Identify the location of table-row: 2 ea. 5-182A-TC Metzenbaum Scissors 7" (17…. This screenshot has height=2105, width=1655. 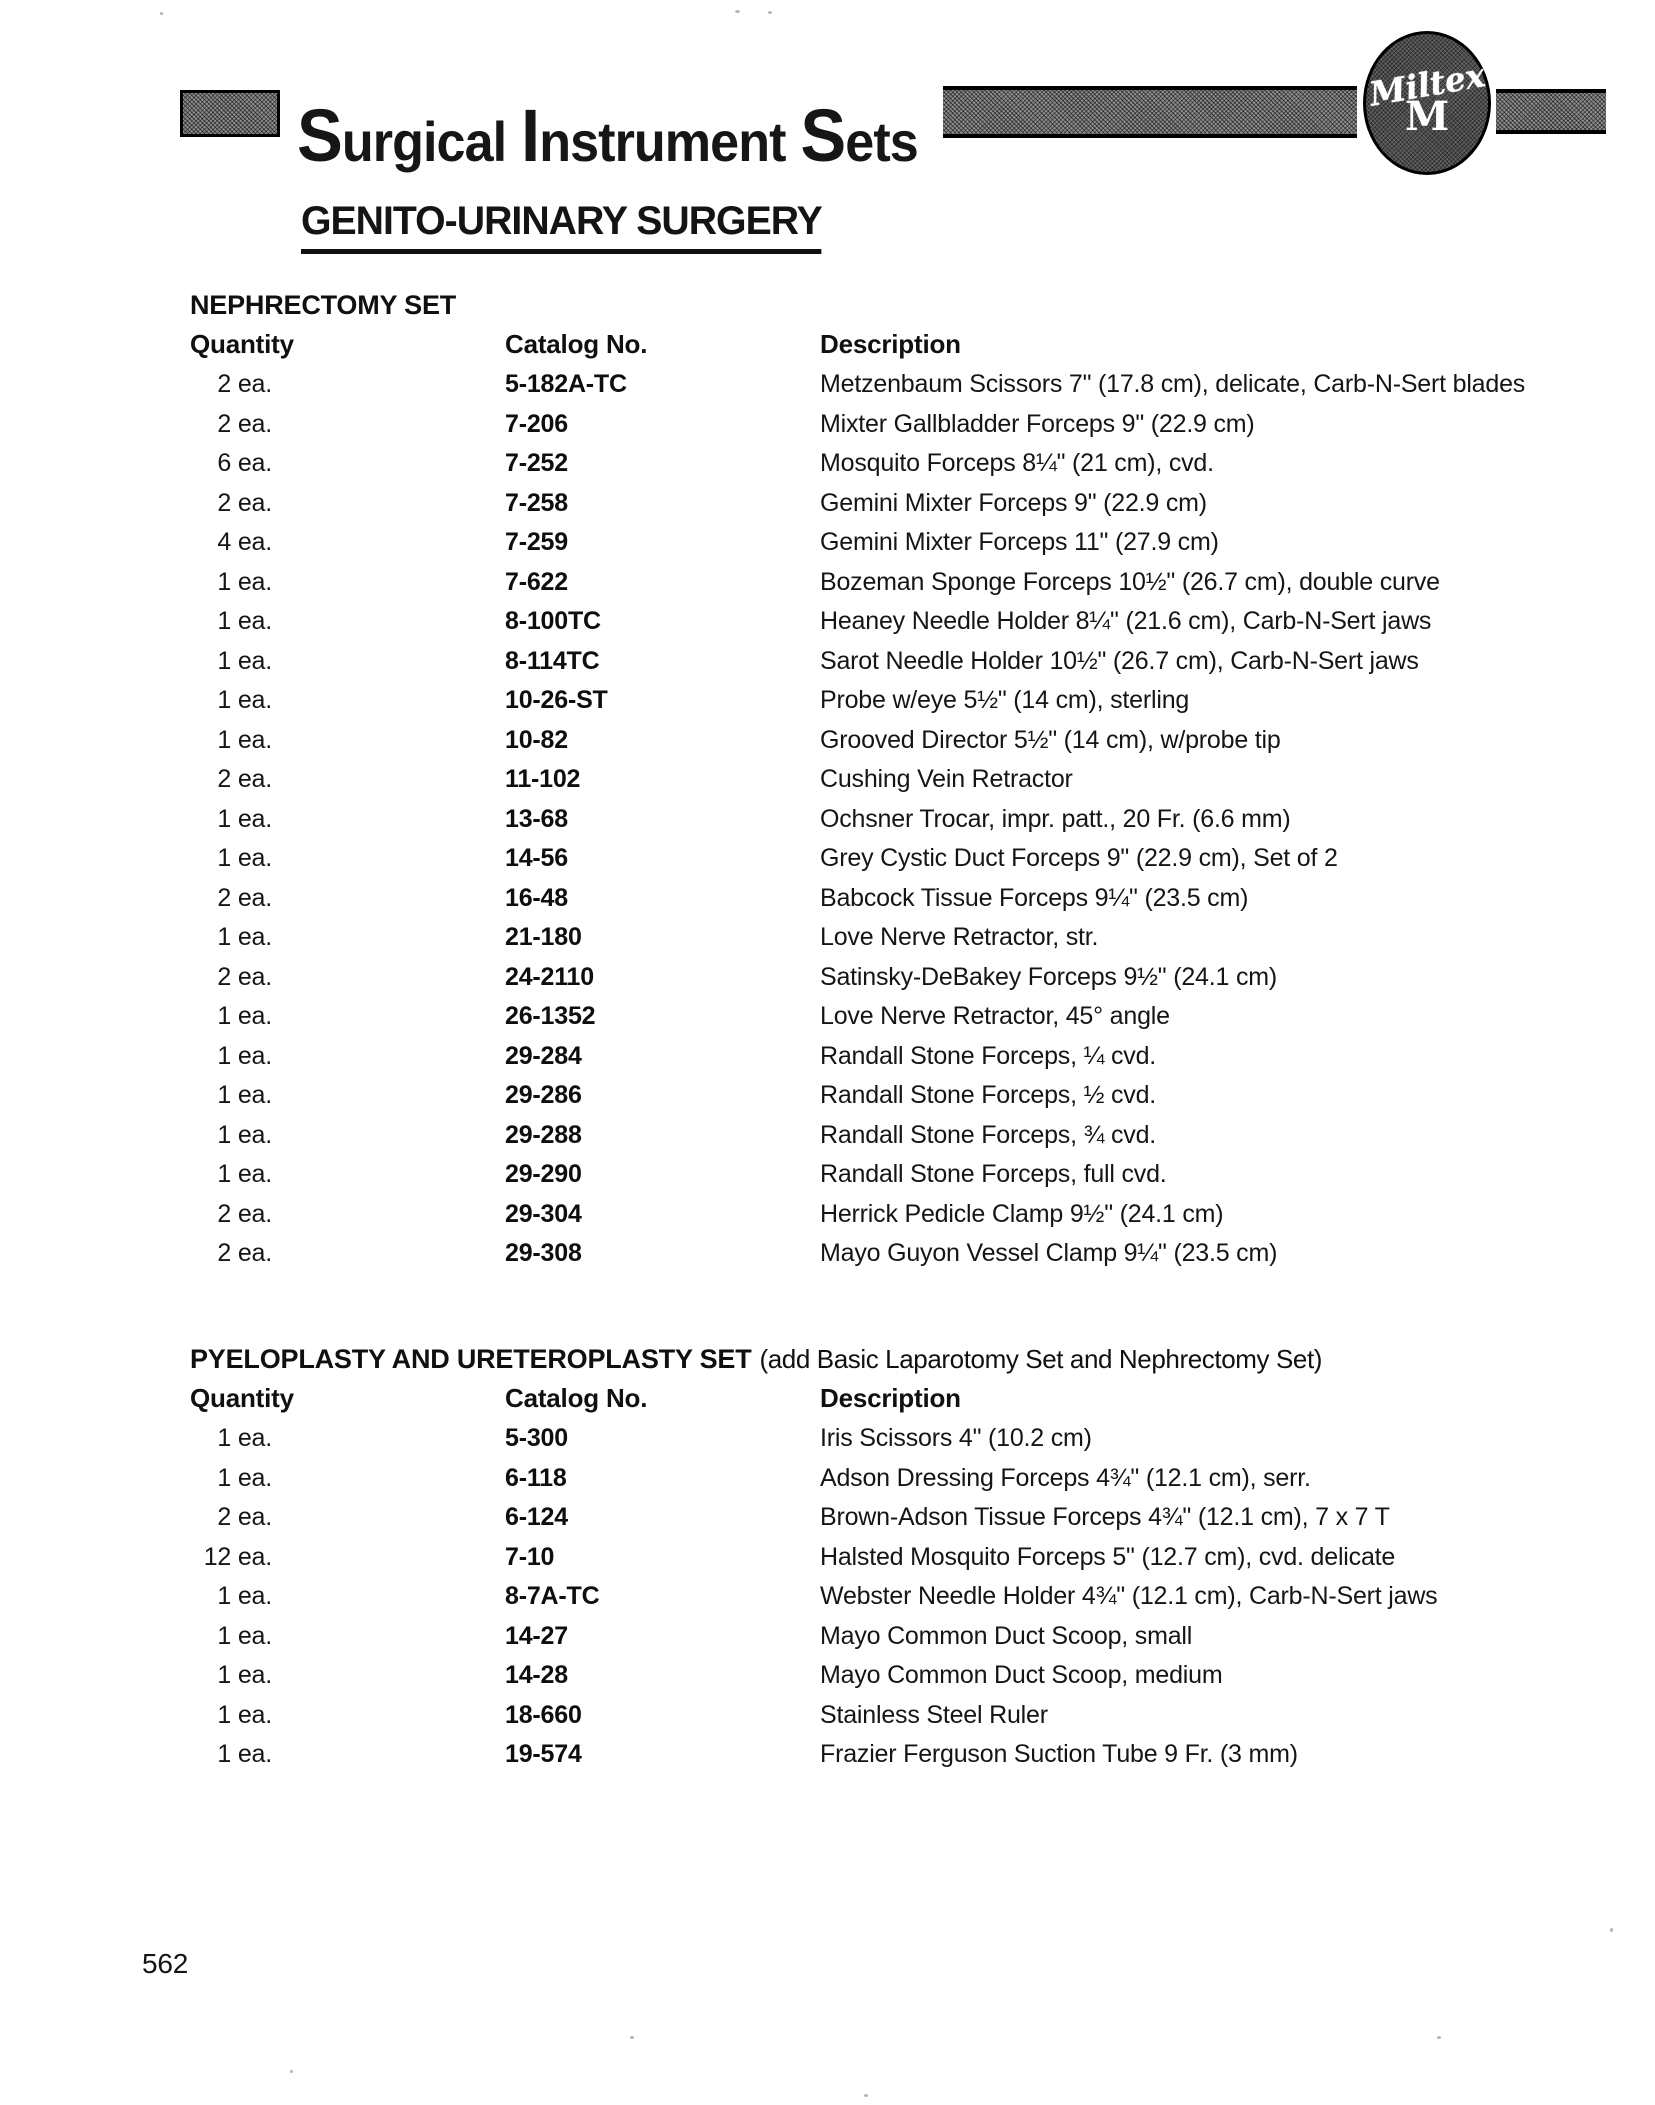
(900, 385).